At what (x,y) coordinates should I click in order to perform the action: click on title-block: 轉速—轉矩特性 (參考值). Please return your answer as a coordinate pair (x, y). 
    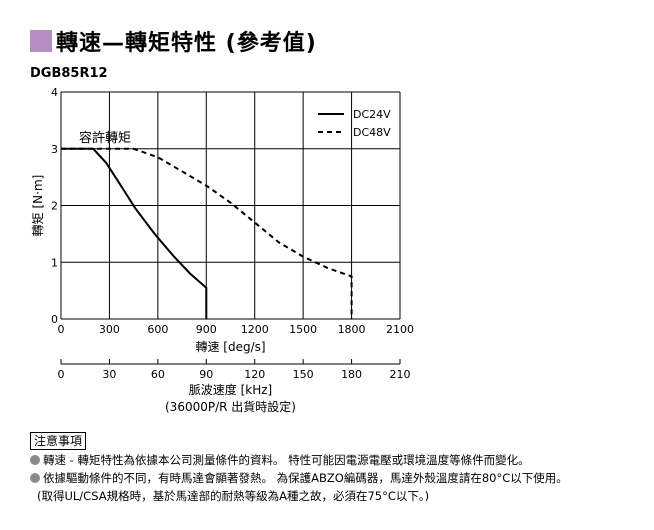
    Looking at the image, I should click on (173, 41).